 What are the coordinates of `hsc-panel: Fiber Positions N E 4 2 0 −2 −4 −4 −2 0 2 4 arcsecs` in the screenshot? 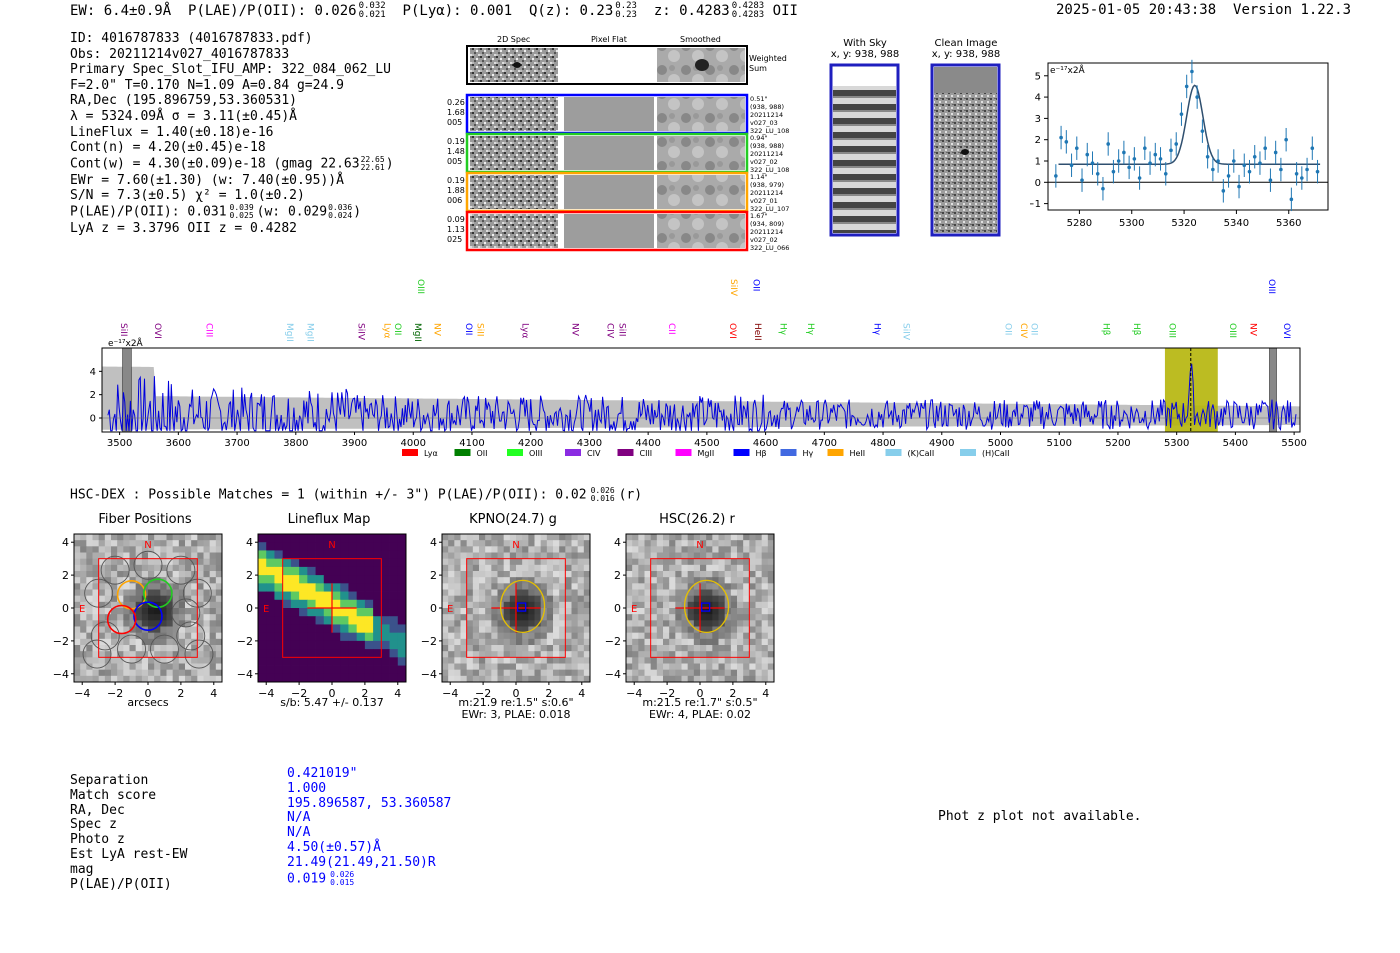 It's located at (138, 619).